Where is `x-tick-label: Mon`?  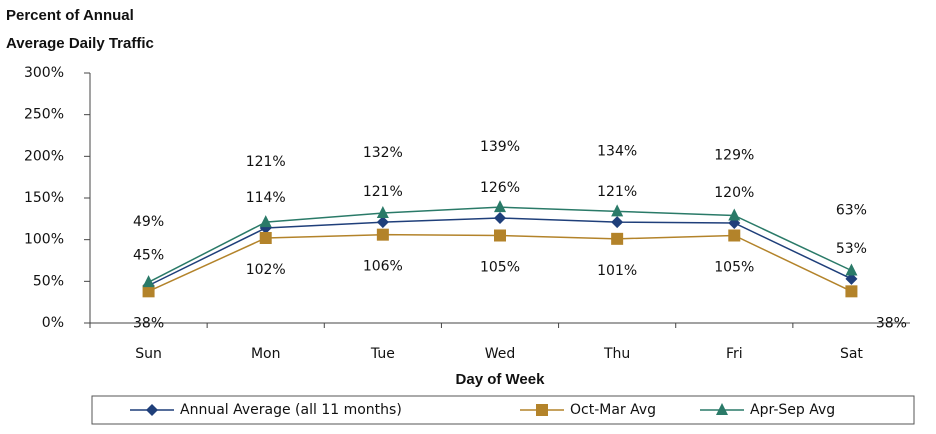 x-tick-label: Mon is located at coordinates (266, 354).